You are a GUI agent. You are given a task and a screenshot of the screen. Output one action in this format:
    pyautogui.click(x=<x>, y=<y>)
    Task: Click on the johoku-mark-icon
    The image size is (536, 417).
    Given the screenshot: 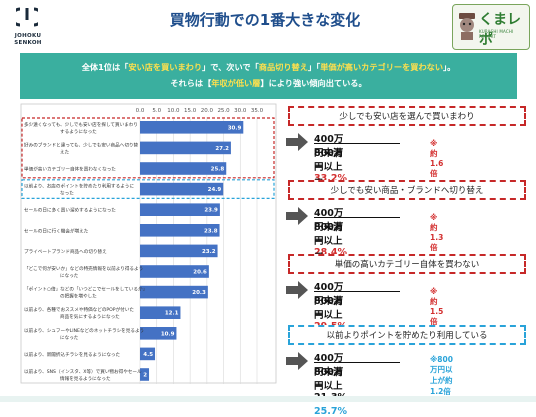 What is the action you would take?
    pyautogui.click(x=27, y=17)
    